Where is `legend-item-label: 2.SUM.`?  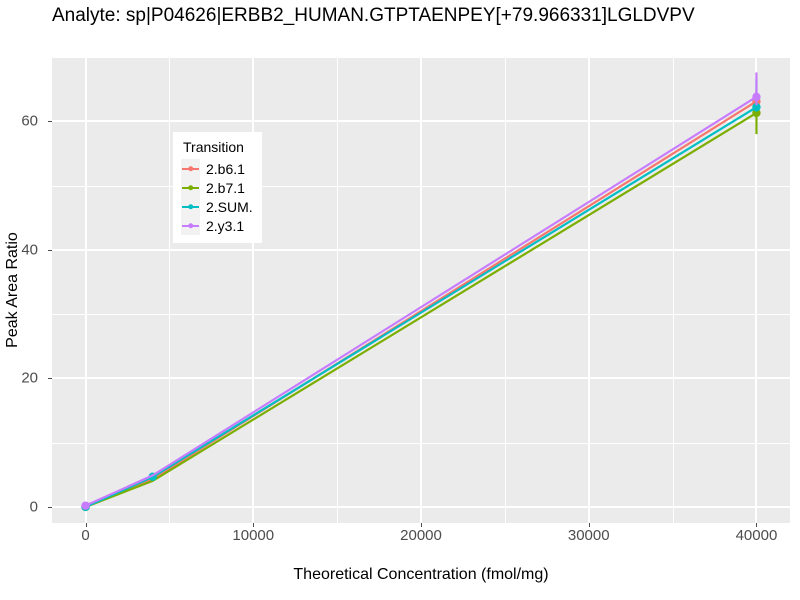
legend-item-label: 2.SUM. is located at coordinates (229, 206).